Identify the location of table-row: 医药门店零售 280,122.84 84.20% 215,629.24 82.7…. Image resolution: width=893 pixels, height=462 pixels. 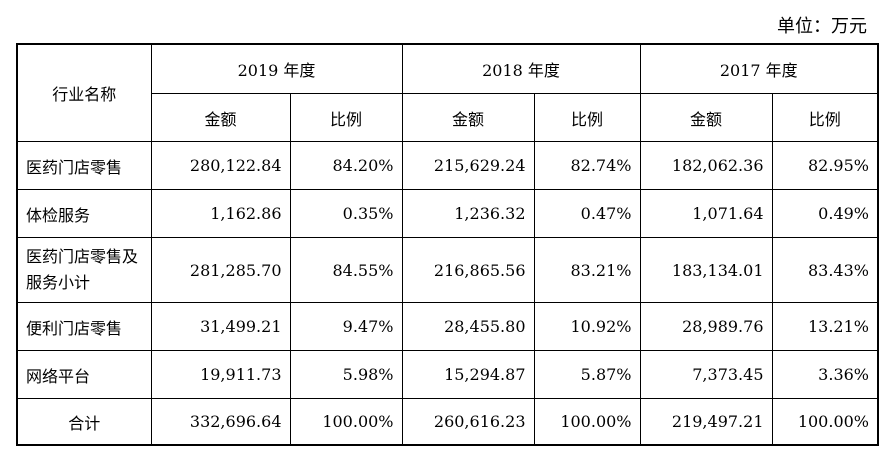
(447, 165).